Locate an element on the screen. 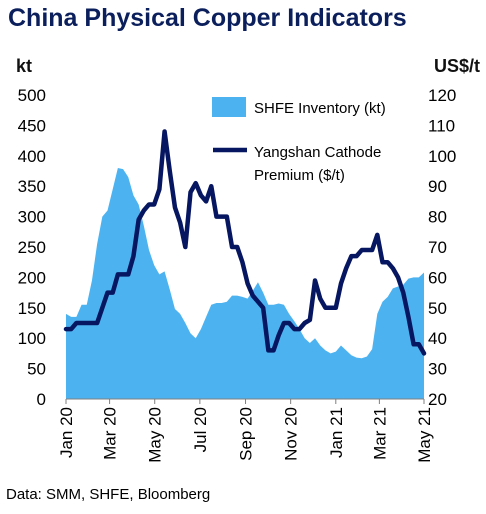  y-right-tick-label: 120 is located at coordinates (442, 95).